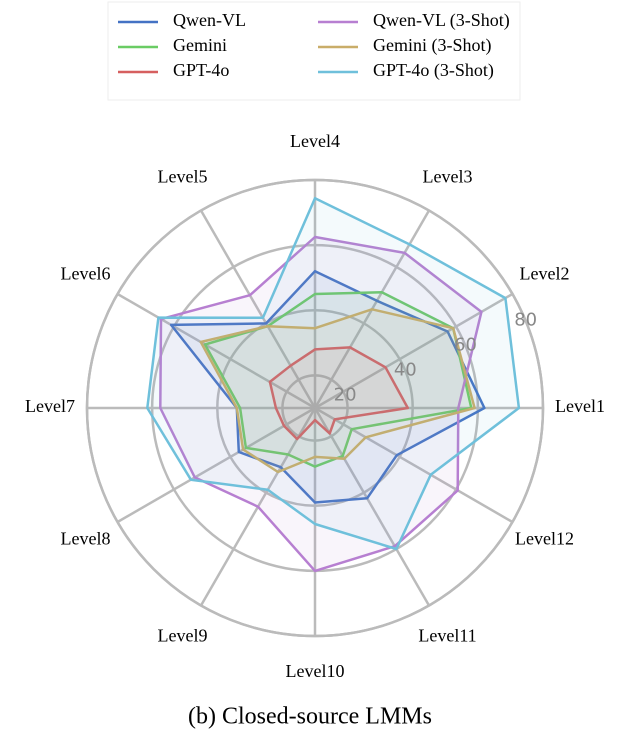  I want to click on r-tick-label: 60, so click(465, 345).